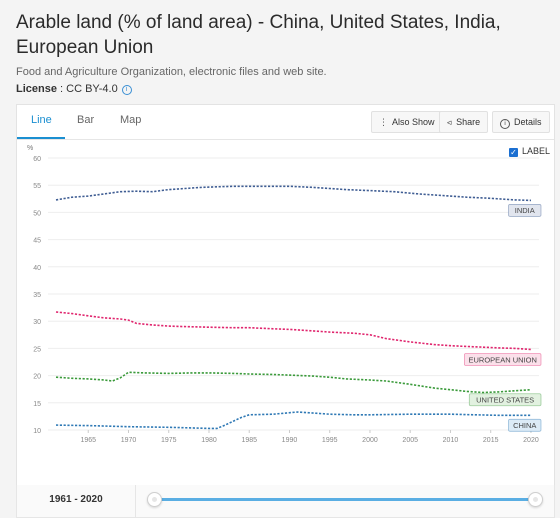 The image size is (560, 518). What do you see at coordinates (451, 440) in the screenshot?
I see `x-tick-label: 2010` at bounding box center [451, 440].